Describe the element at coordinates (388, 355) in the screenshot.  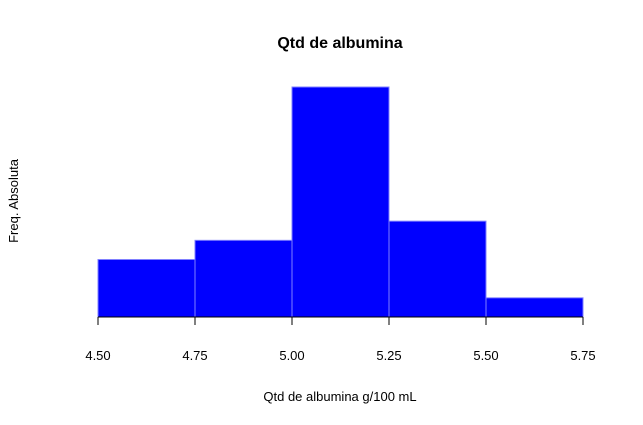
I see `x-tick-label-4: 5.25` at that location.